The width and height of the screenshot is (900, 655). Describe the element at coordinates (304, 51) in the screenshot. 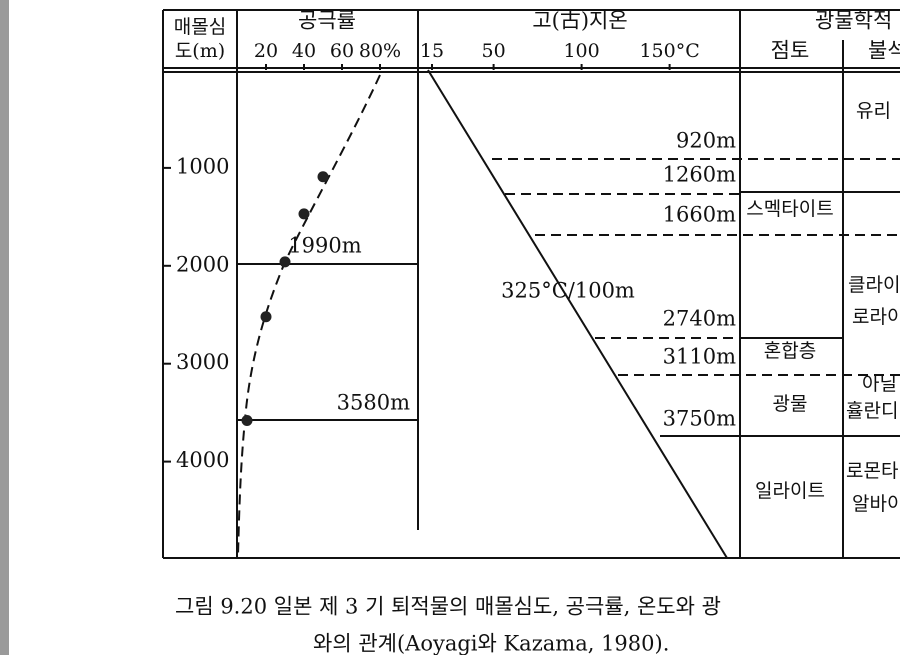

I see `x-tick-label: 40` at that location.